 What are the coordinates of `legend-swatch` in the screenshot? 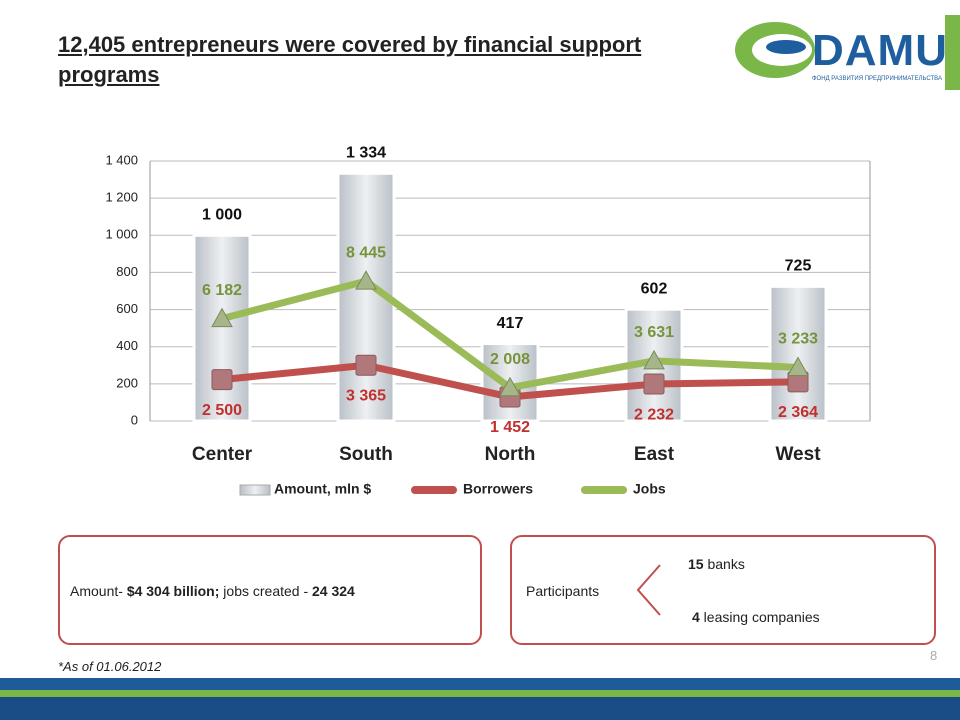 It's located at (255, 490).